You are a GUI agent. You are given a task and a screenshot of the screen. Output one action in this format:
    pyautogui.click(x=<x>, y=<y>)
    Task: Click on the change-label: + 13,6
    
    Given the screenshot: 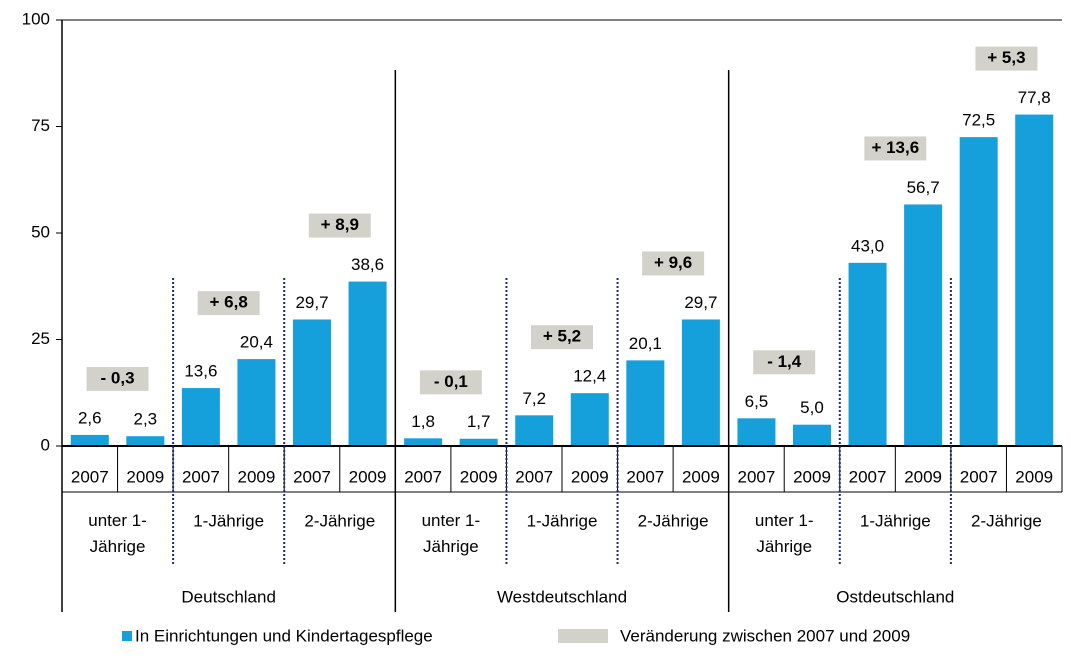 What is the action you would take?
    pyautogui.click(x=895, y=147)
    